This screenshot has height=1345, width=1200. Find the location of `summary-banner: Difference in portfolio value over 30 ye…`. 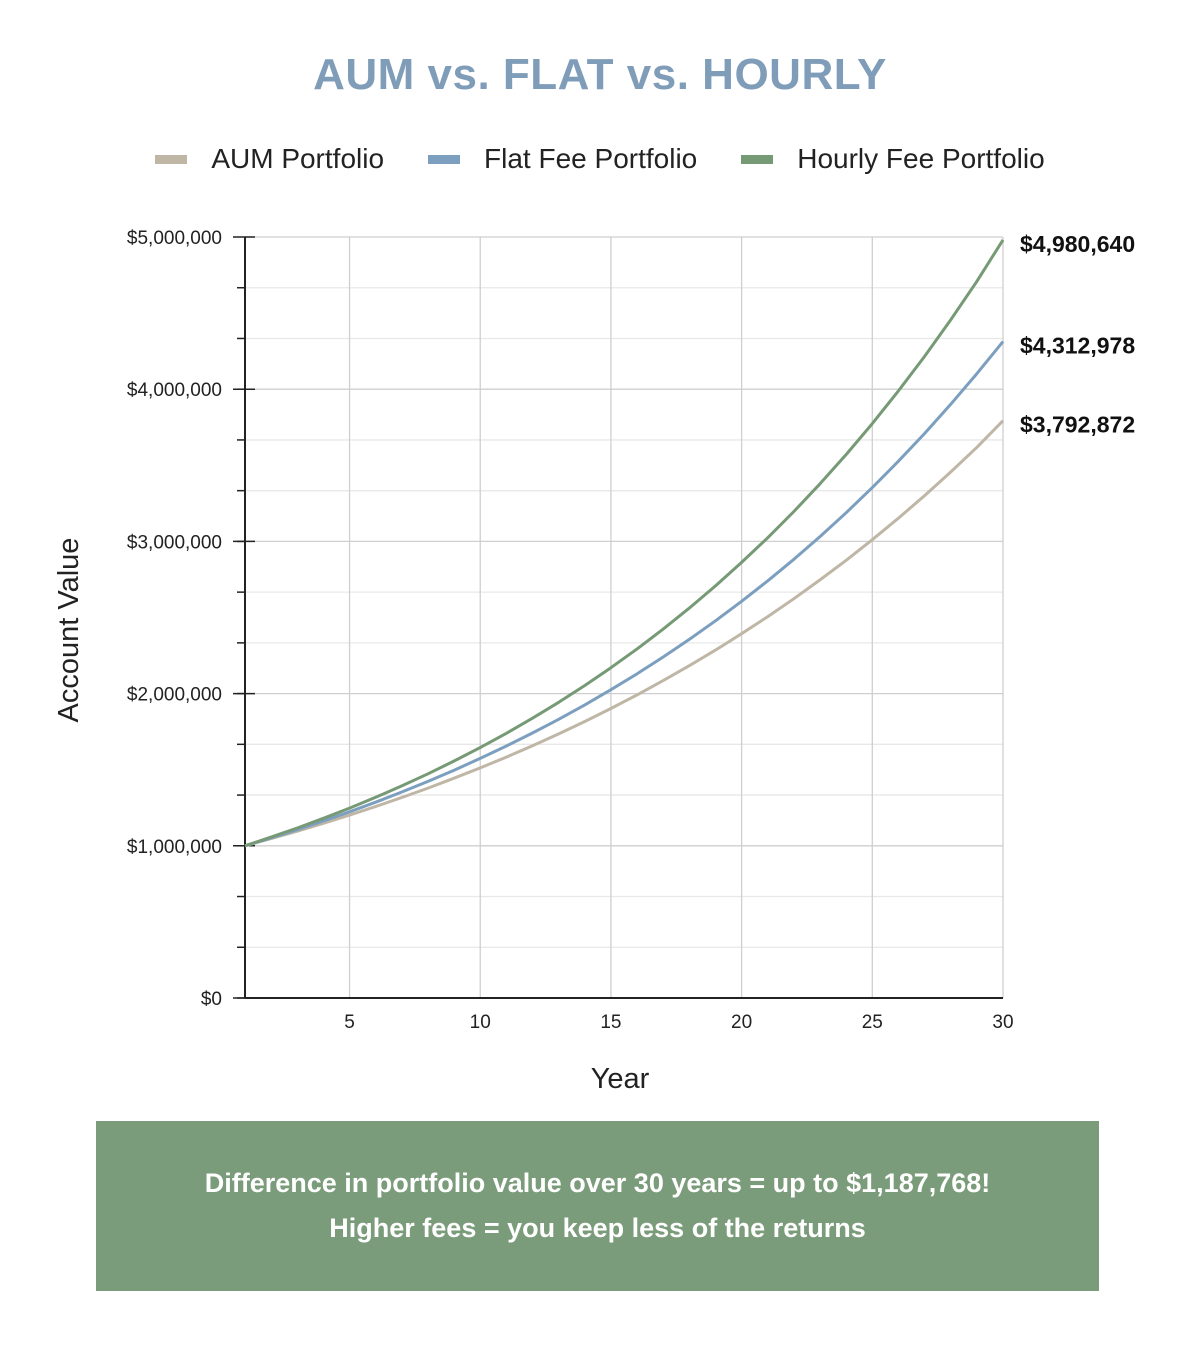

summary-banner: Difference in portfolio value over 30 ye… is located at coordinates (597, 1206).